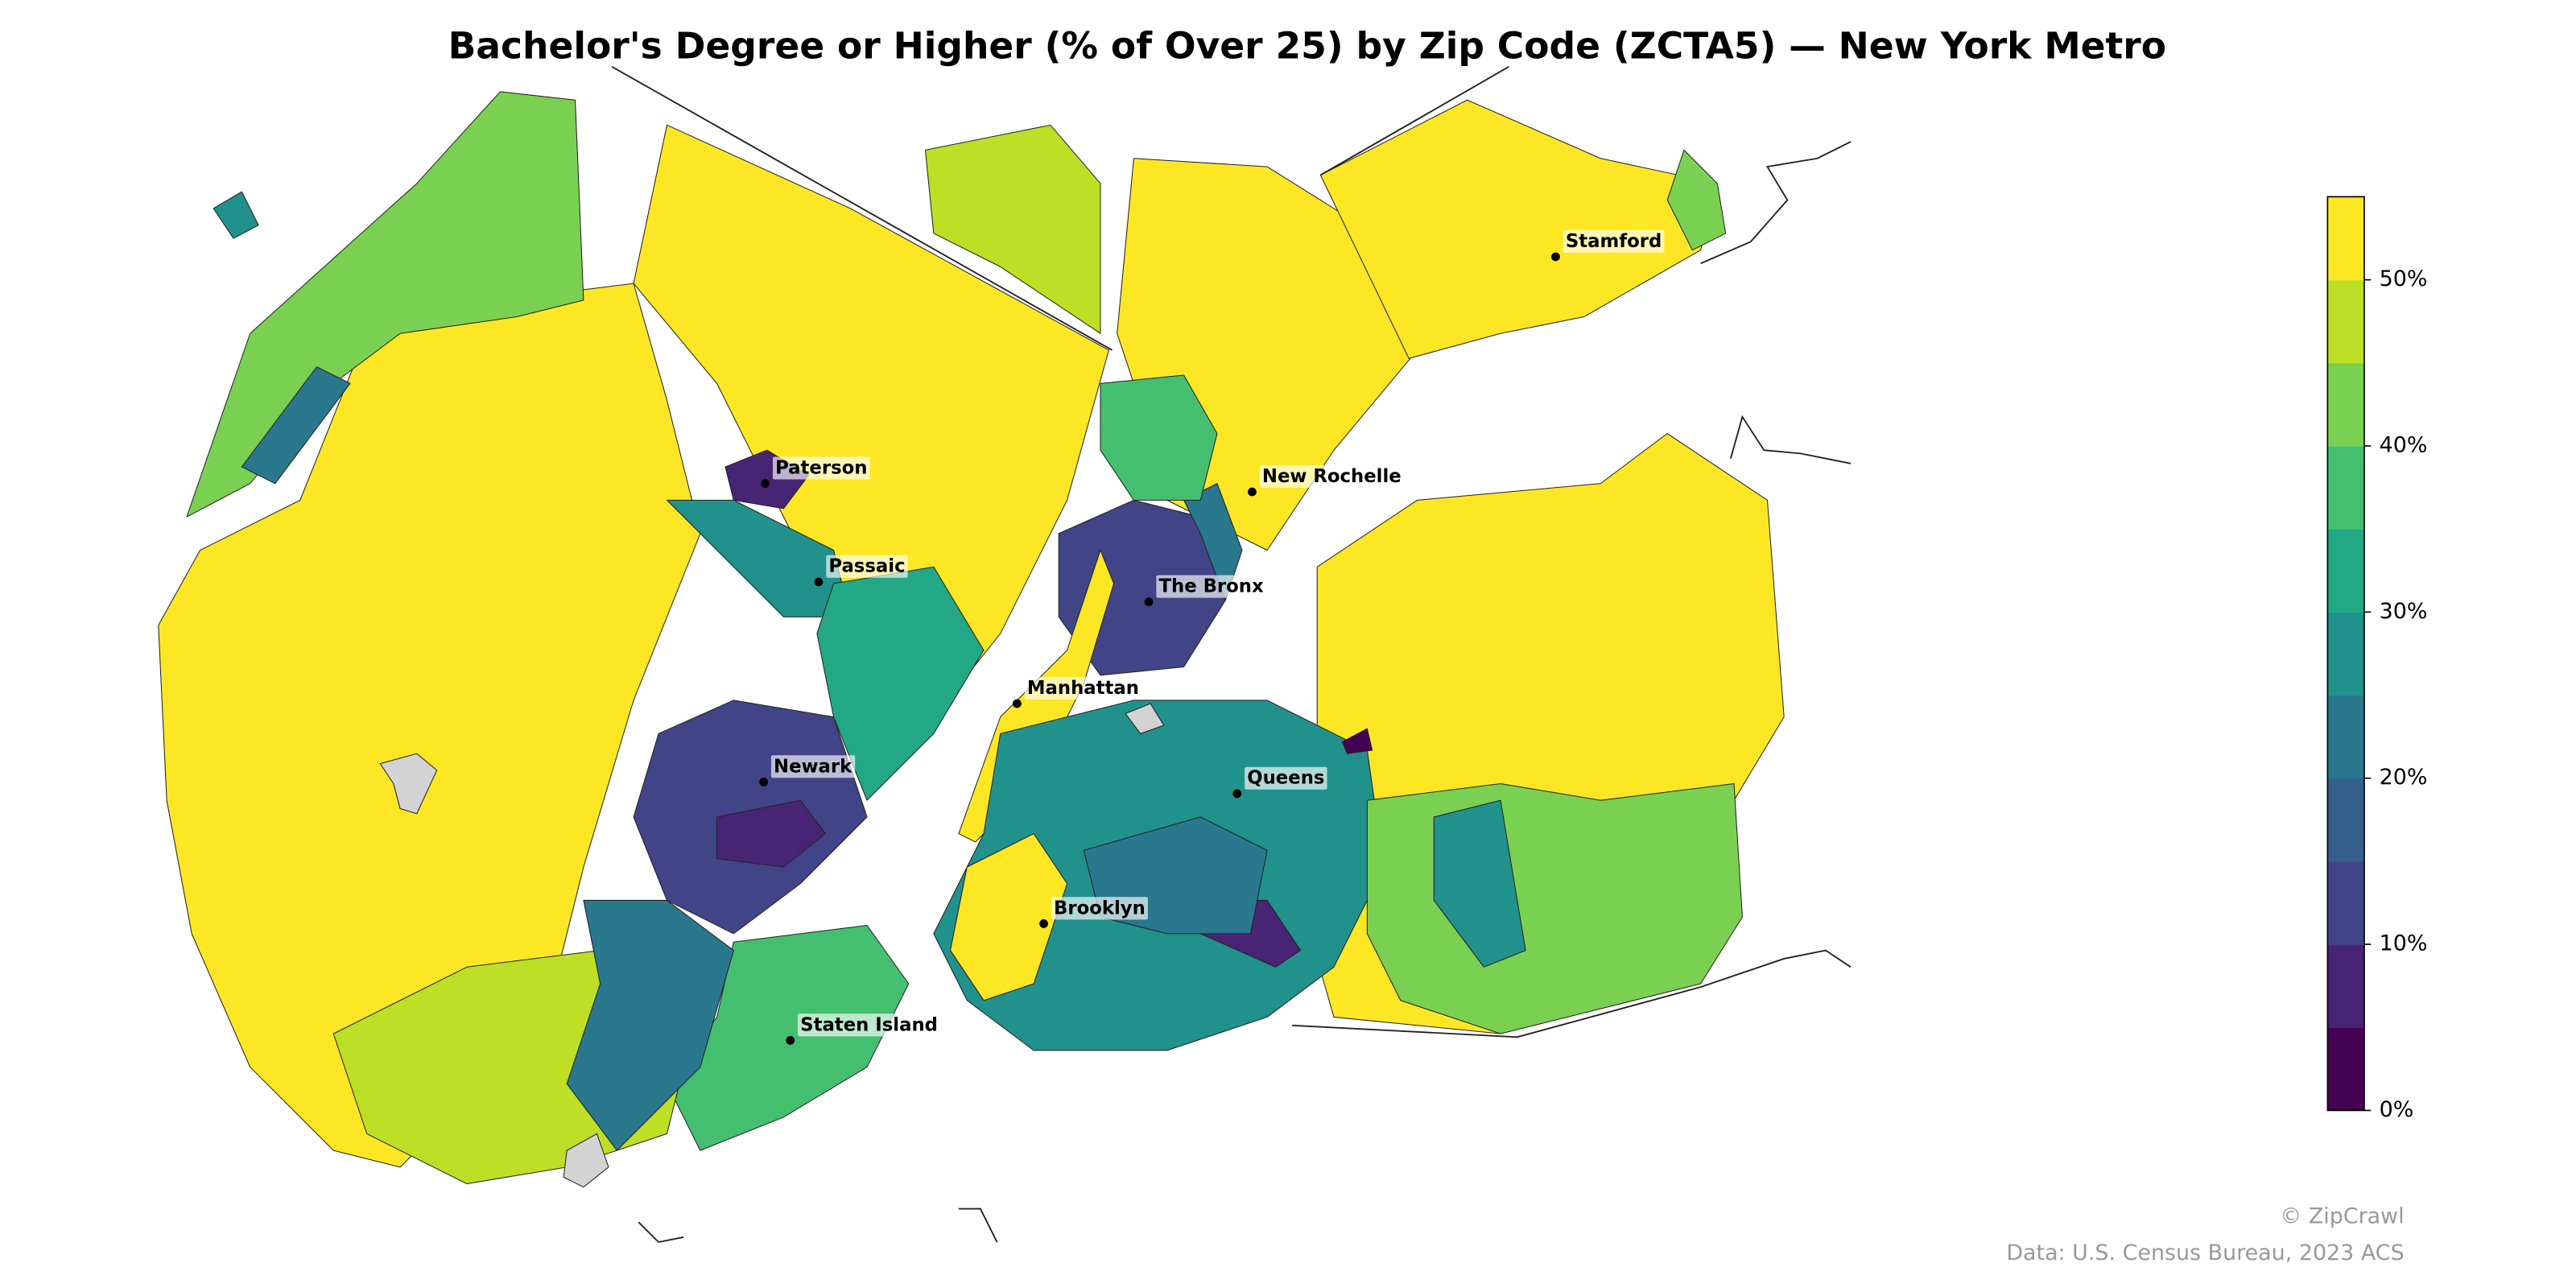 The image size is (2576, 1288). What do you see at coordinates (2404, 444) in the screenshot?
I see `colorbar-tick-label: 40%` at bounding box center [2404, 444].